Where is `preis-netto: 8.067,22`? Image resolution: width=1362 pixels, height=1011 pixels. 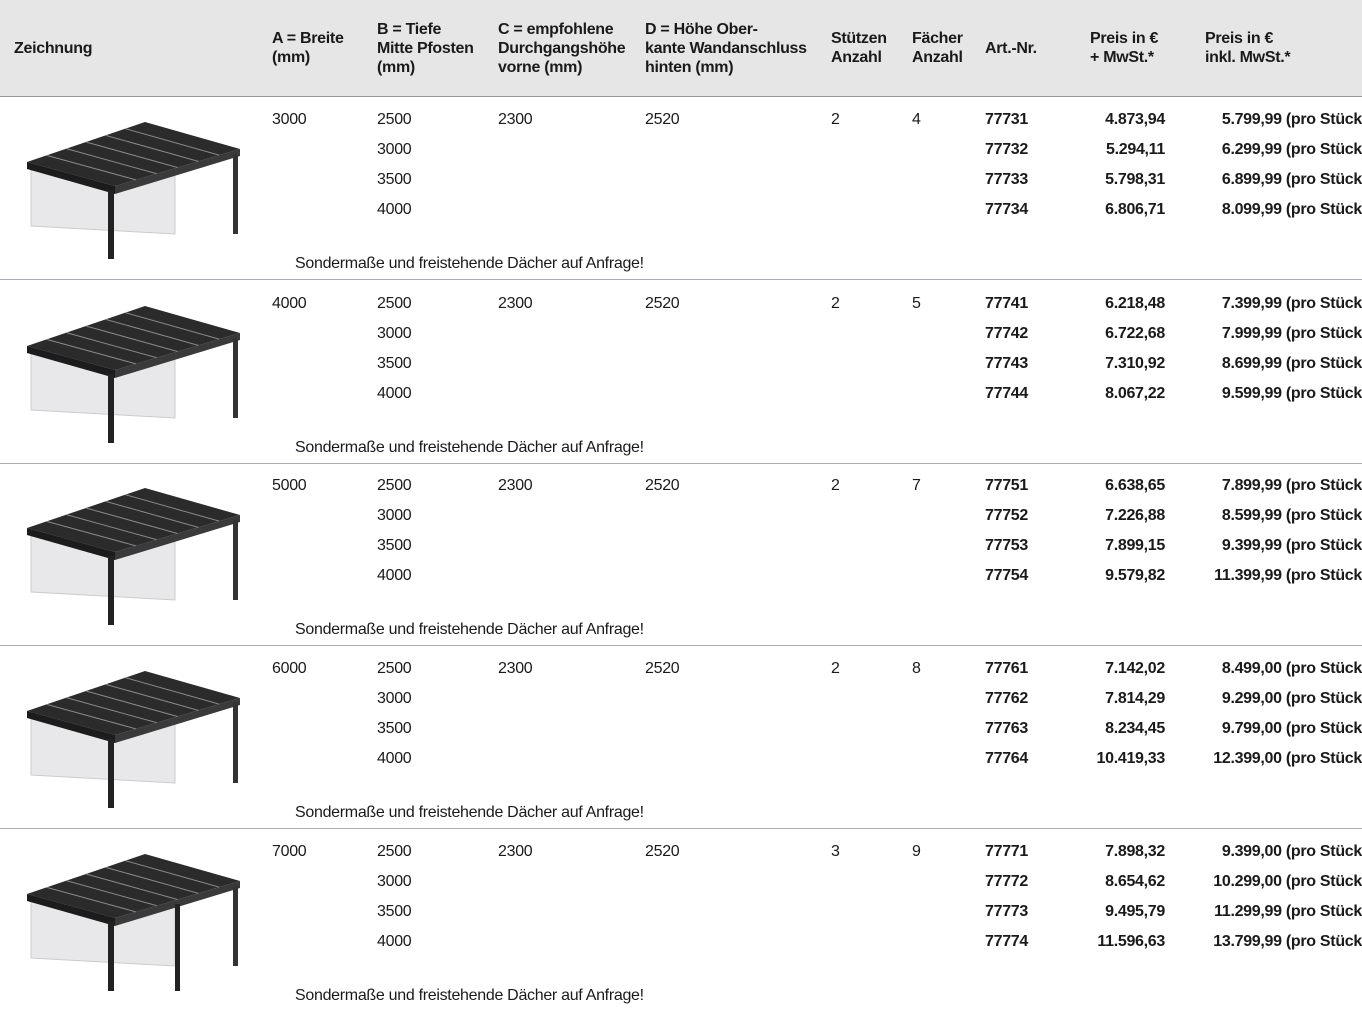
preis-netto: 8.067,22 is located at coordinates (1135, 393).